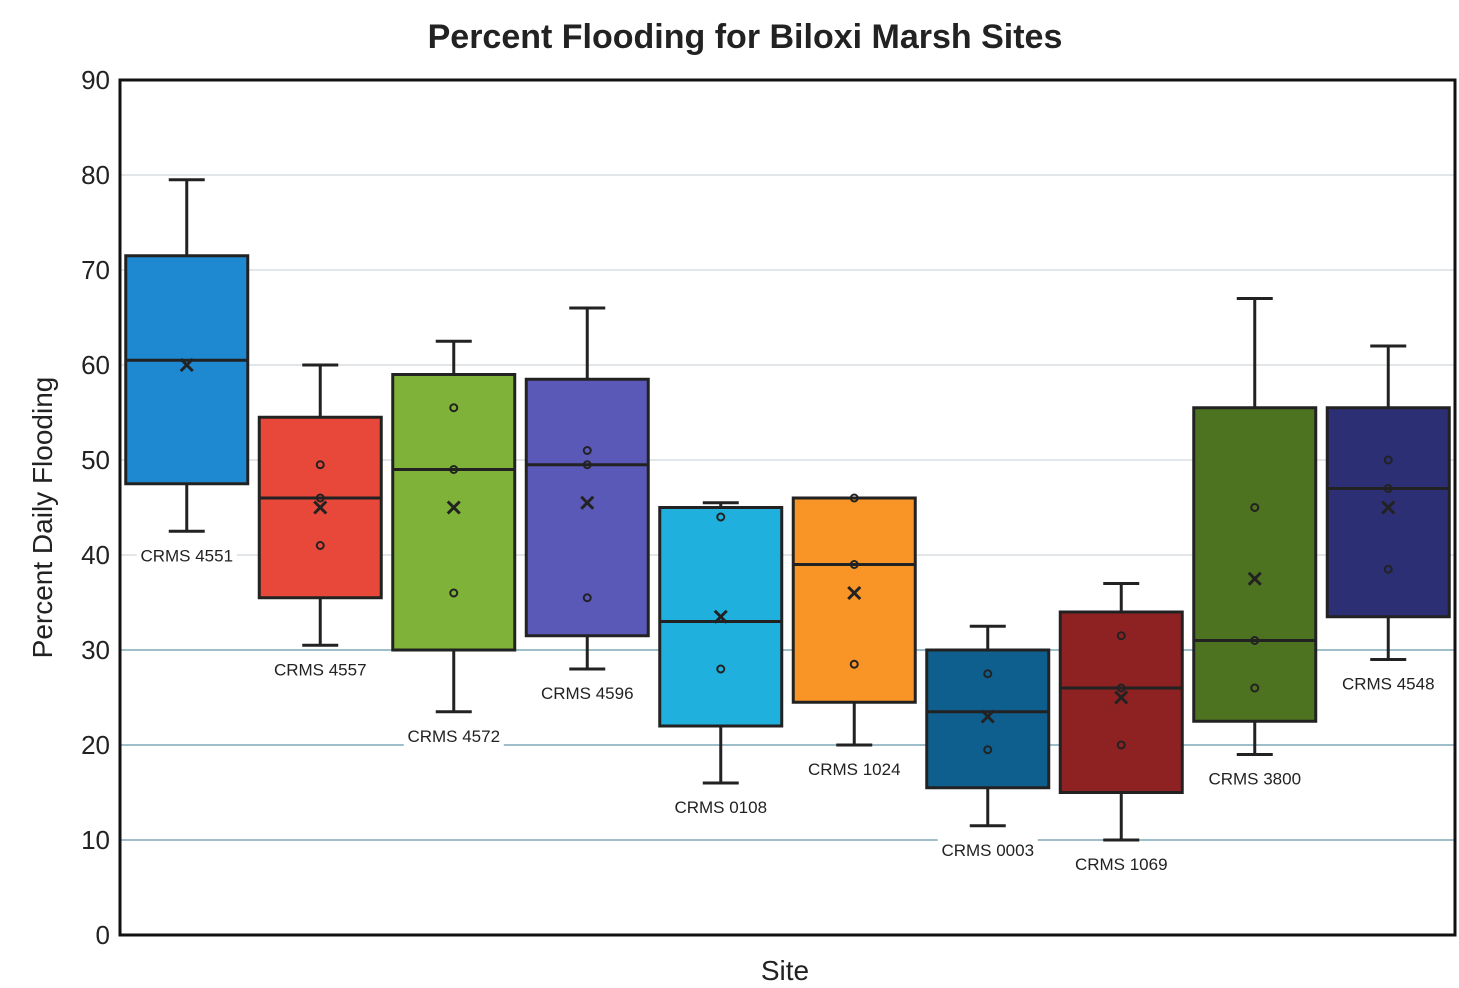 This screenshot has height=988, width=1459. I want to click on site-label: CRMS 1024, so click(854, 769).